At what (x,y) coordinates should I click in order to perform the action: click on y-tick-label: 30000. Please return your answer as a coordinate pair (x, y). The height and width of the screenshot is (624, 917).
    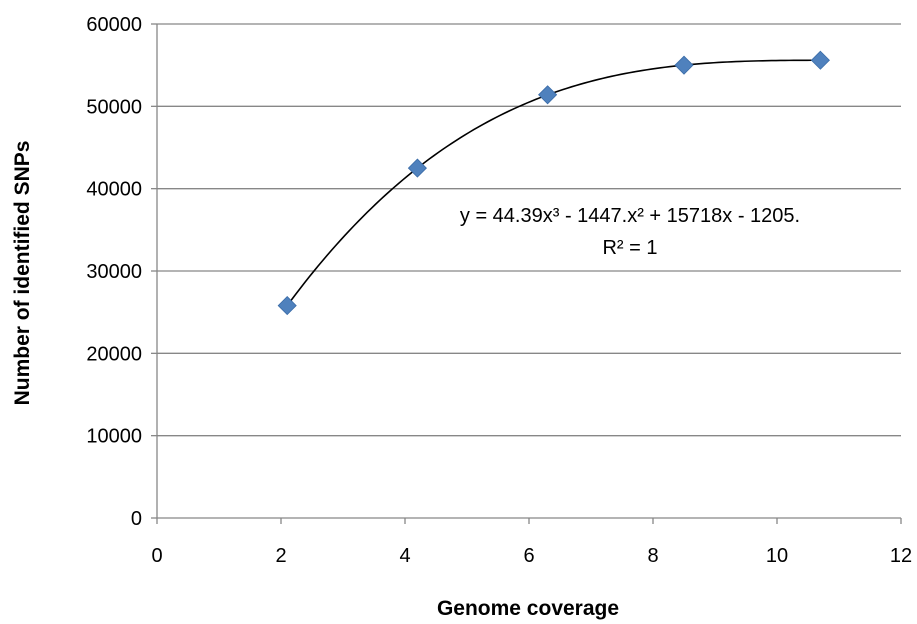
    Looking at the image, I should click on (114, 272).